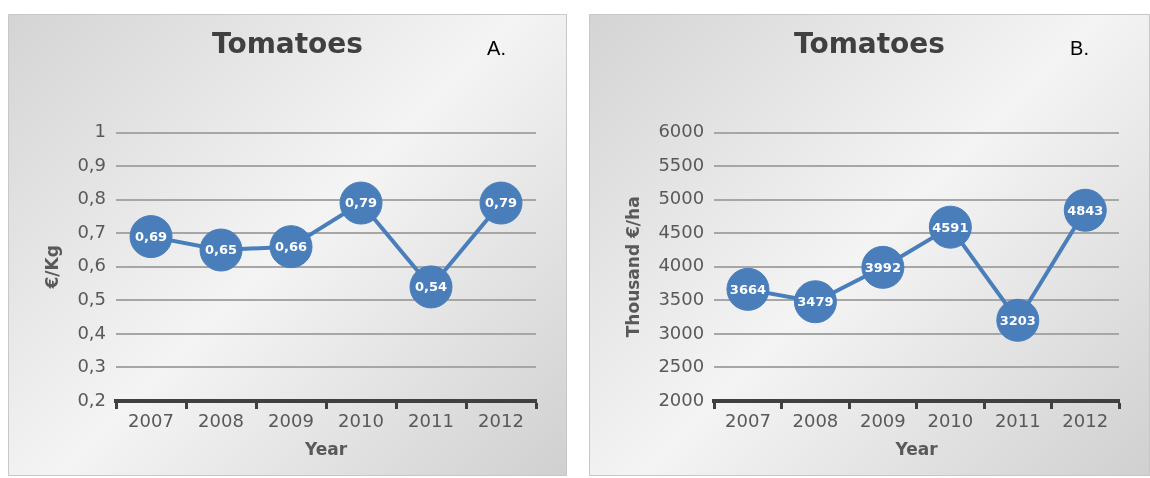 Image resolution: width=1150 pixels, height=478 pixels. What do you see at coordinates (221, 250) in the screenshot?
I see `data-label: 0,65` at bounding box center [221, 250].